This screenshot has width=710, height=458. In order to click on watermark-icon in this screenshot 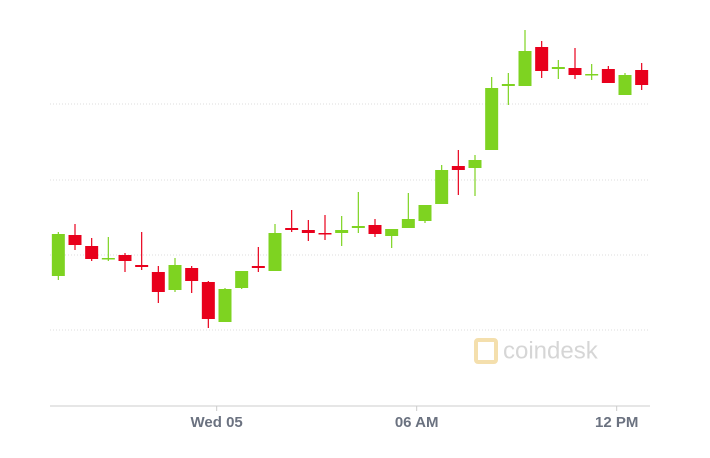, I will do `click(486, 351)`.